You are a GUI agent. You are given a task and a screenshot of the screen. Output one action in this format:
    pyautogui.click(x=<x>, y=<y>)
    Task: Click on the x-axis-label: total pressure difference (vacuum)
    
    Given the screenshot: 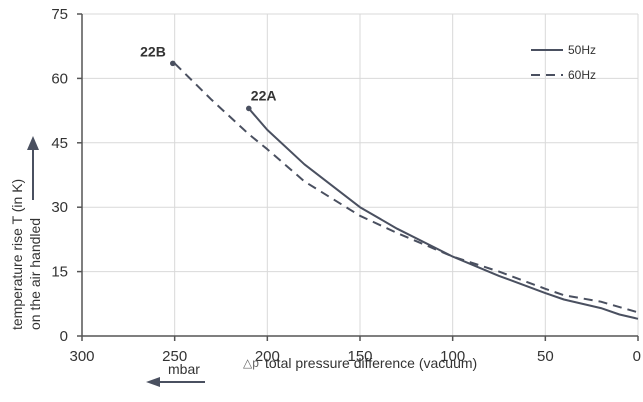 What is the action you would take?
    pyautogui.click(x=371, y=363)
    